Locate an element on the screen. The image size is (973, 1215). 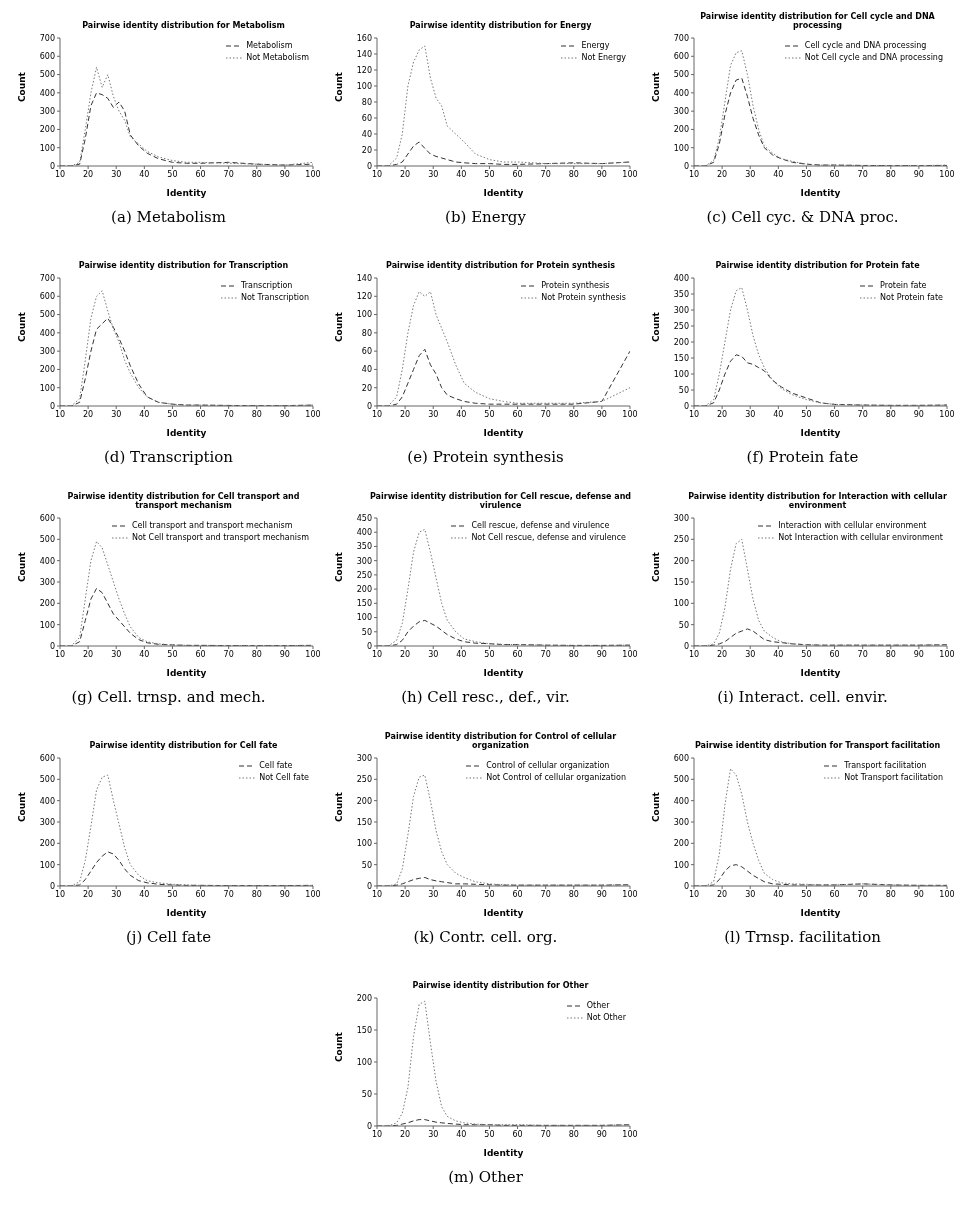
y-tick-label: 700 is located at coordinates (681, 38).